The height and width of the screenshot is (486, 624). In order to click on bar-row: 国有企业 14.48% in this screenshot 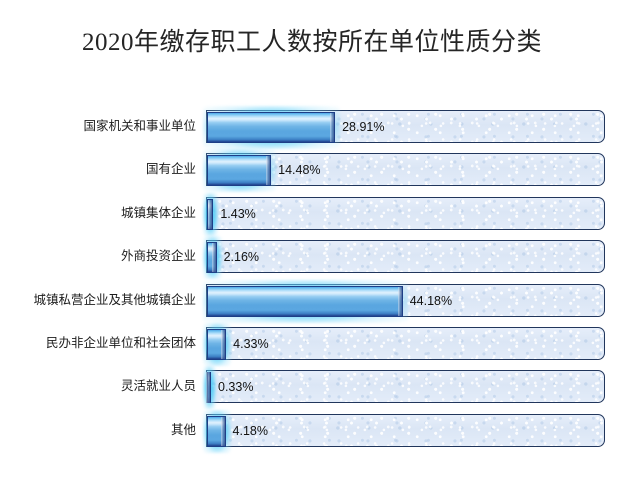, I will do `click(312, 172)`.